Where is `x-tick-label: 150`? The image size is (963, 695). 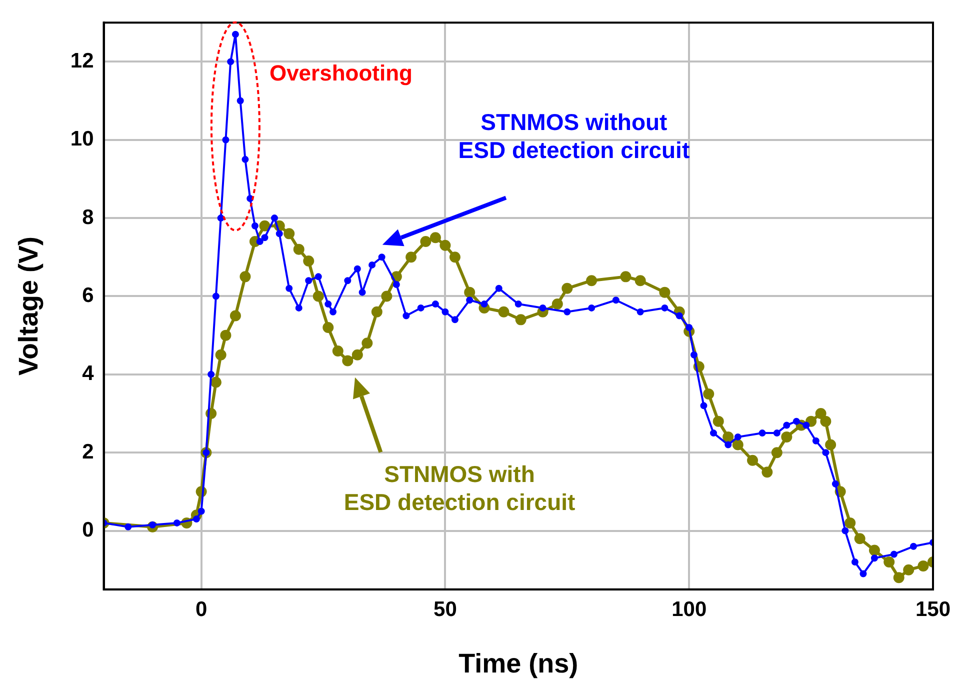 x-tick-label: 150 is located at coordinates (933, 609).